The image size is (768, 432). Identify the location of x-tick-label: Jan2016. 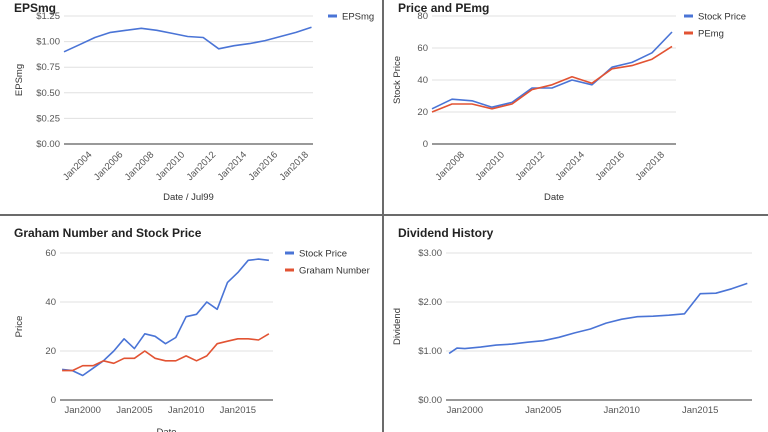
(610, 166).